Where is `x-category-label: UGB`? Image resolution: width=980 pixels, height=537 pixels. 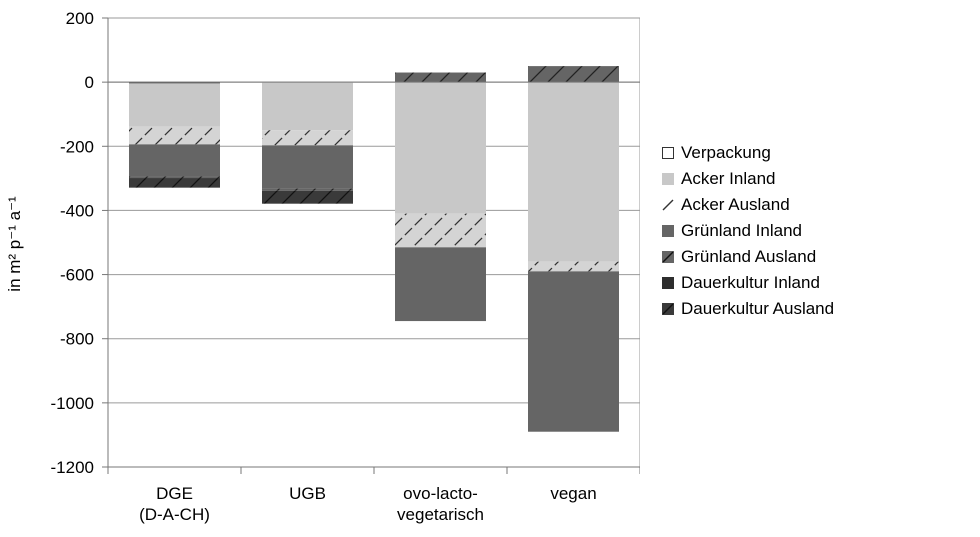 x-category-label: UGB is located at coordinates (307, 493).